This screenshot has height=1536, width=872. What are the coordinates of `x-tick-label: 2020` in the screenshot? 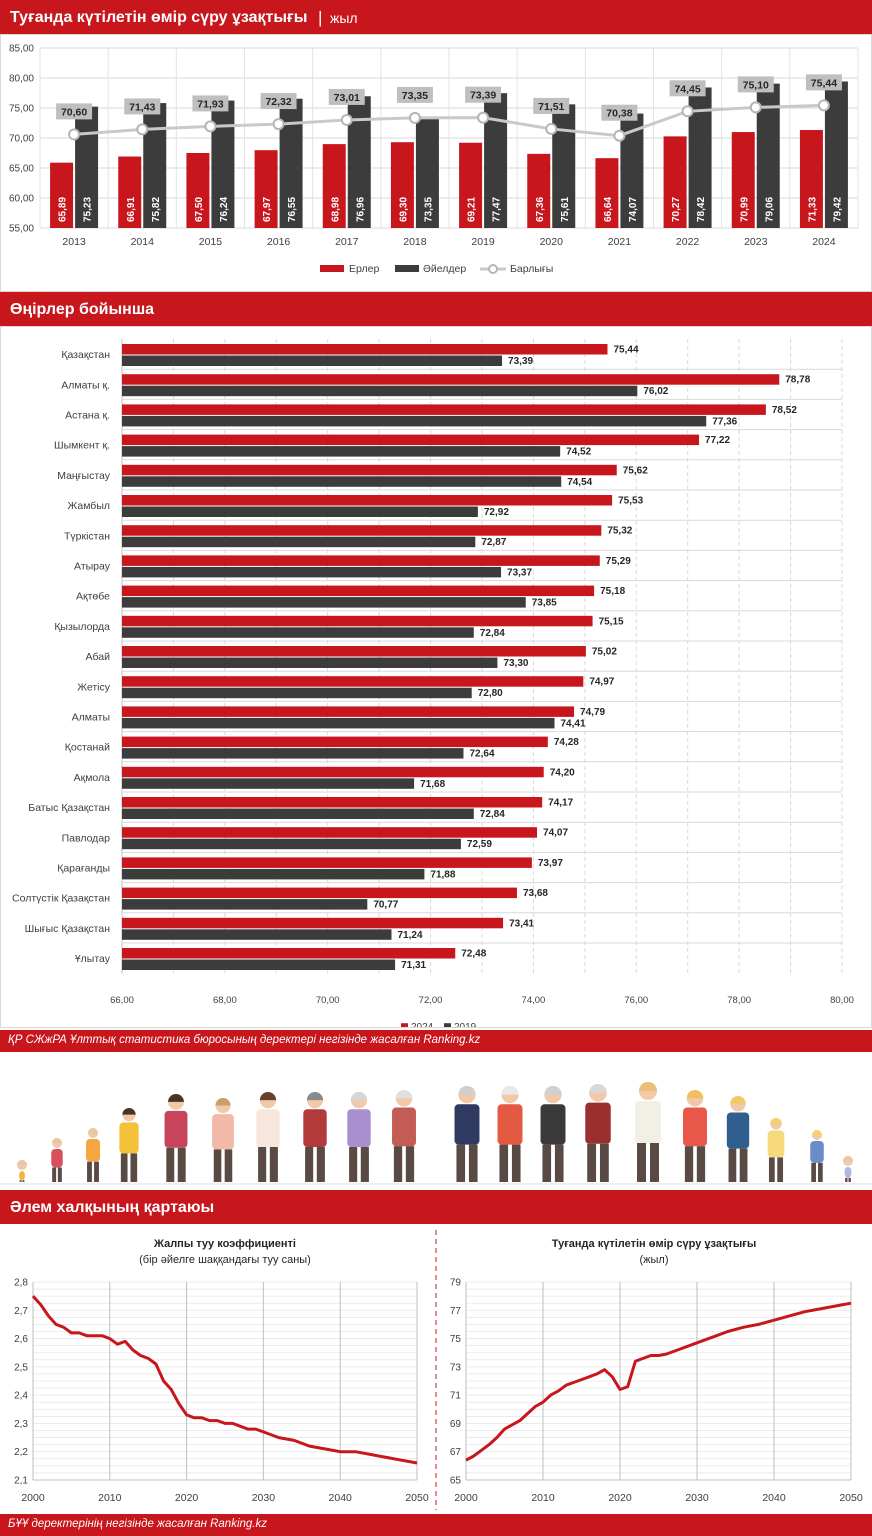 It's located at (552, 242).